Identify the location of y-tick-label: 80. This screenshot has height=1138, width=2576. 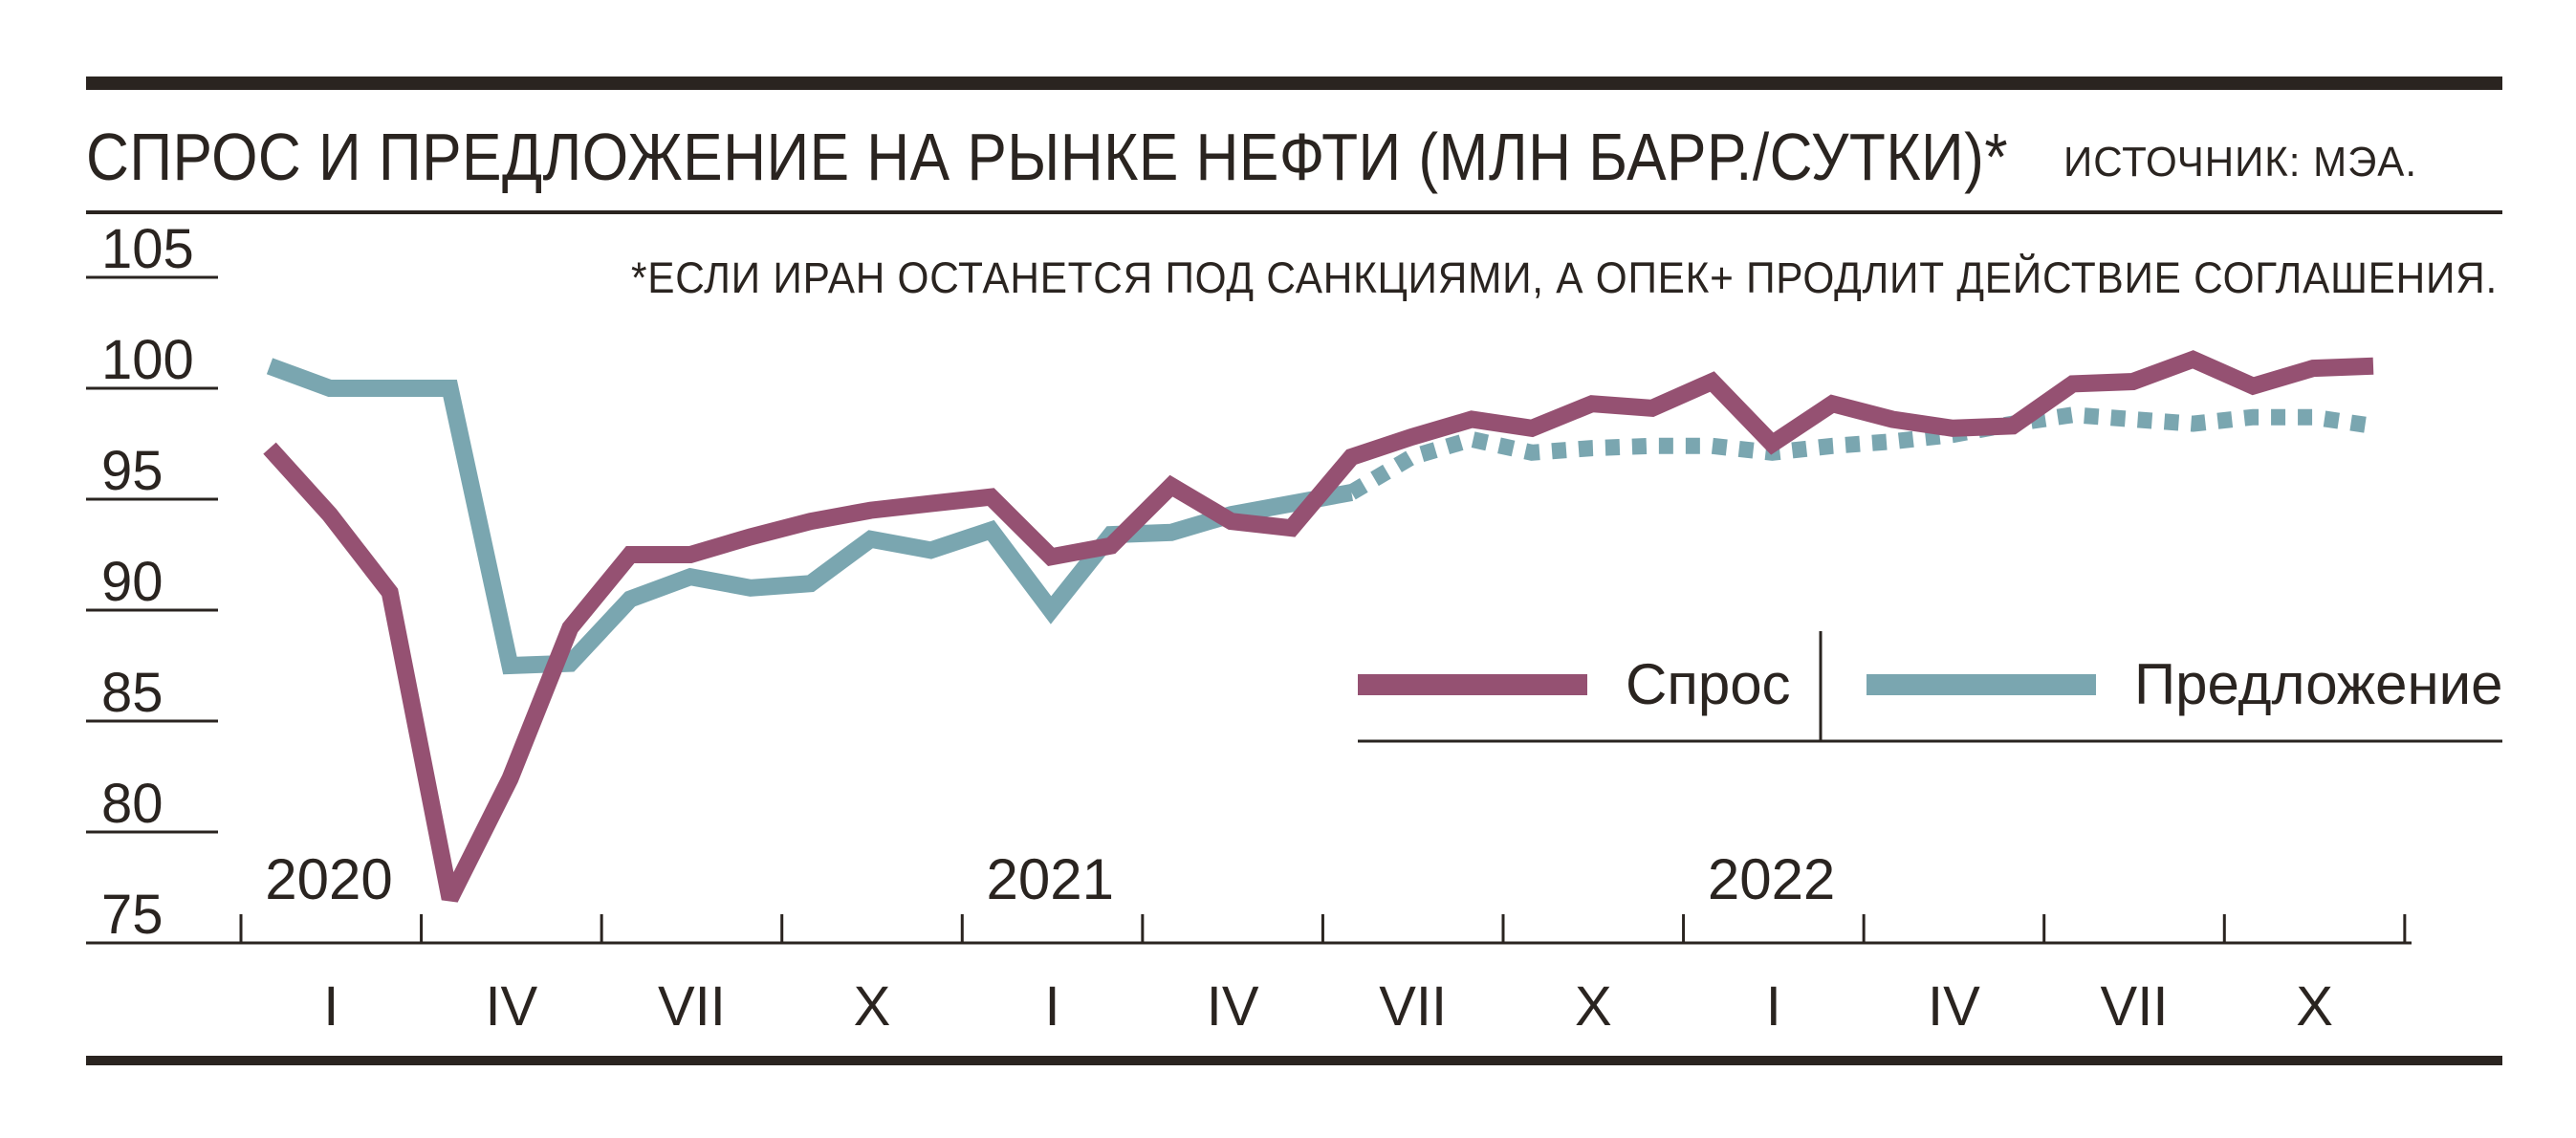
(132, 804).